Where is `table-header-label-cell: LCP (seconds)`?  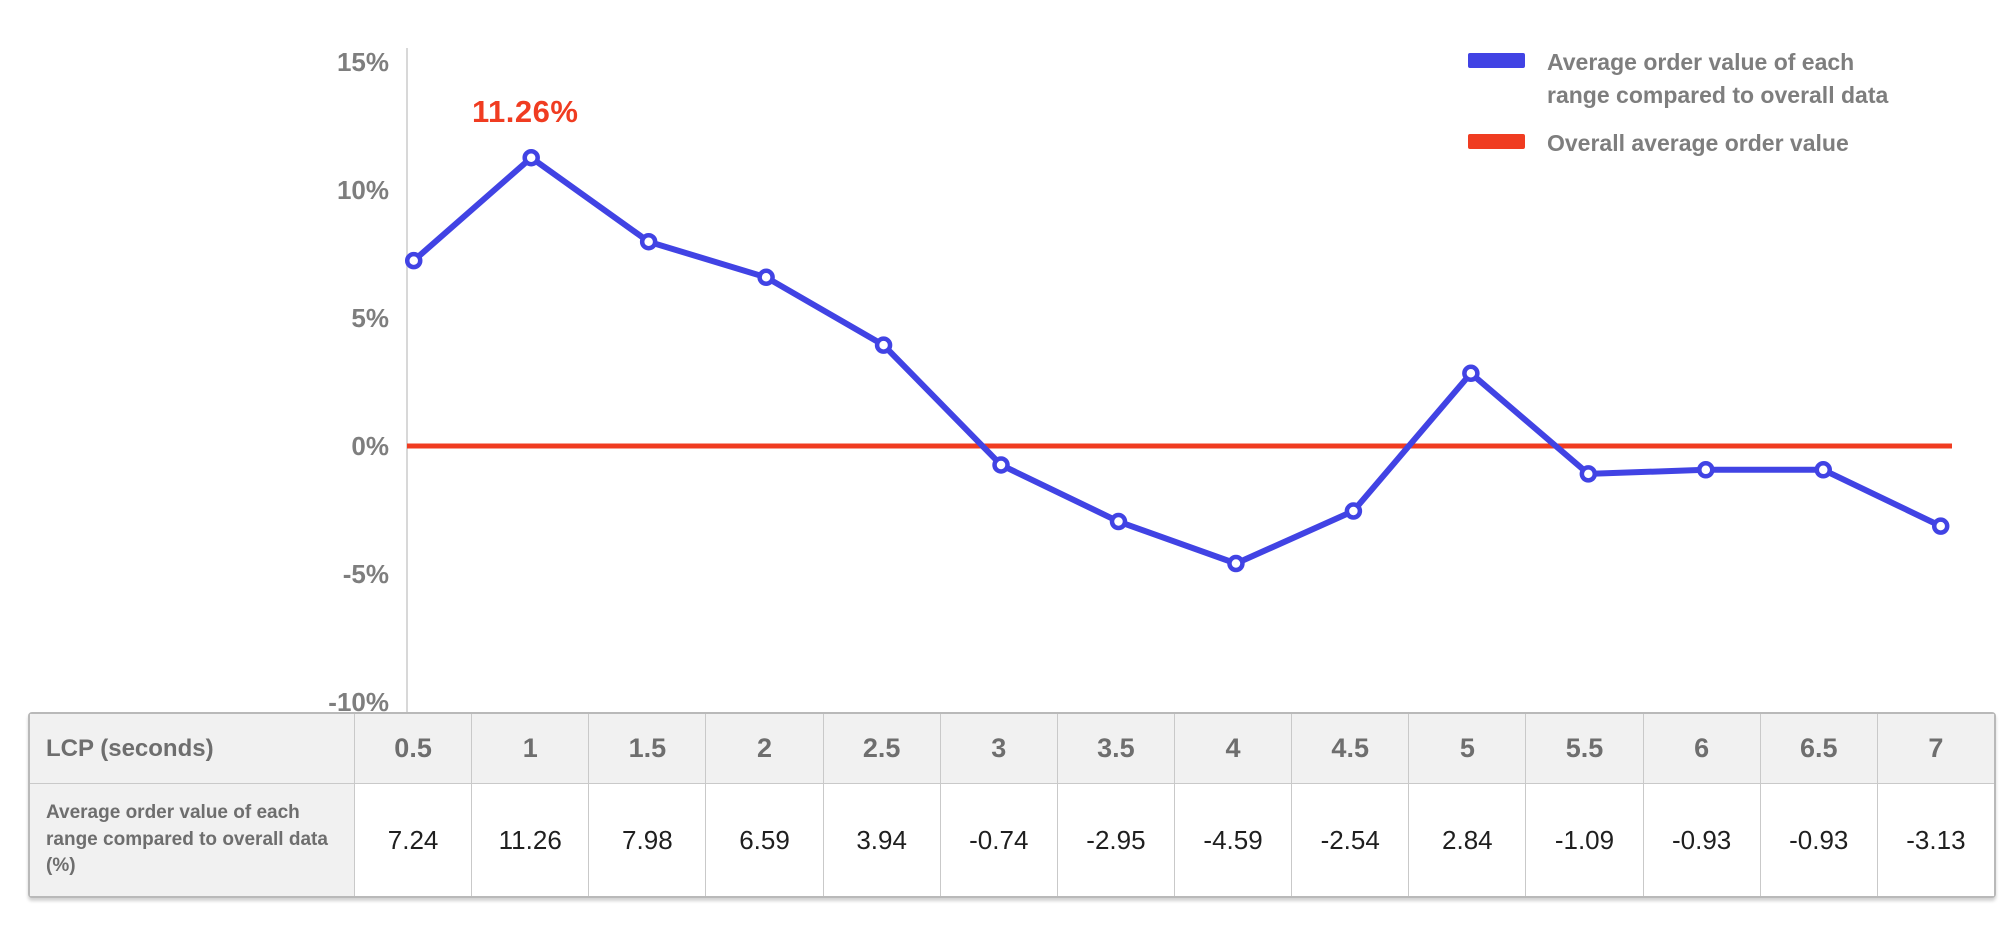 table-header-label-cell: LCP (seconds) is located at coordinates (192, 748).